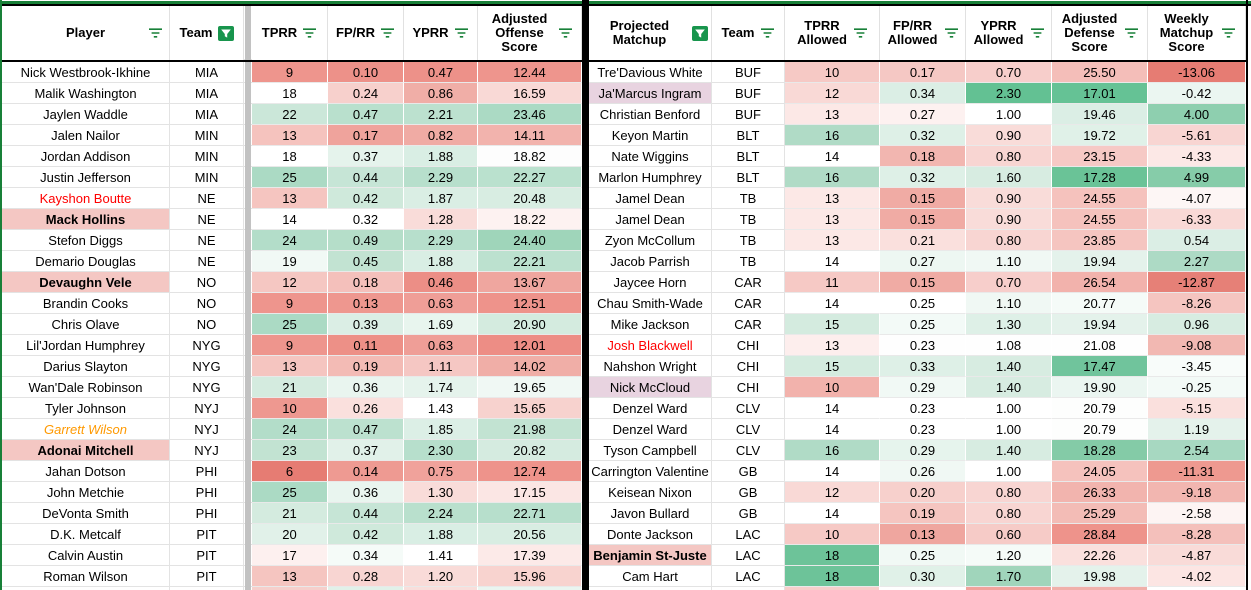 The image size is (1251, 590). Describe the element at coordinates (1197, 135) in the screenshot. I see `stat-cell: -5.61` at that location.